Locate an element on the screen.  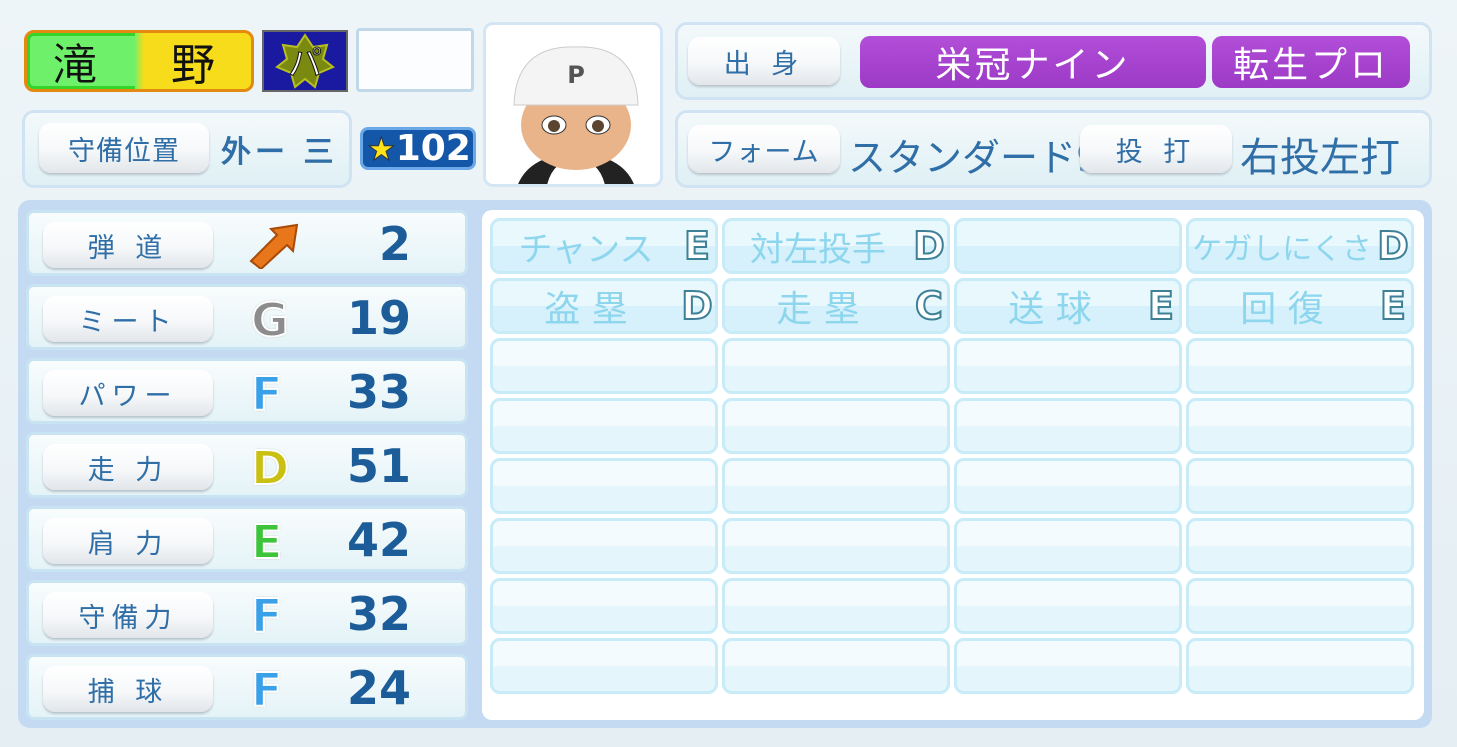
player-portrait: P is located at coordinates (573, 104).